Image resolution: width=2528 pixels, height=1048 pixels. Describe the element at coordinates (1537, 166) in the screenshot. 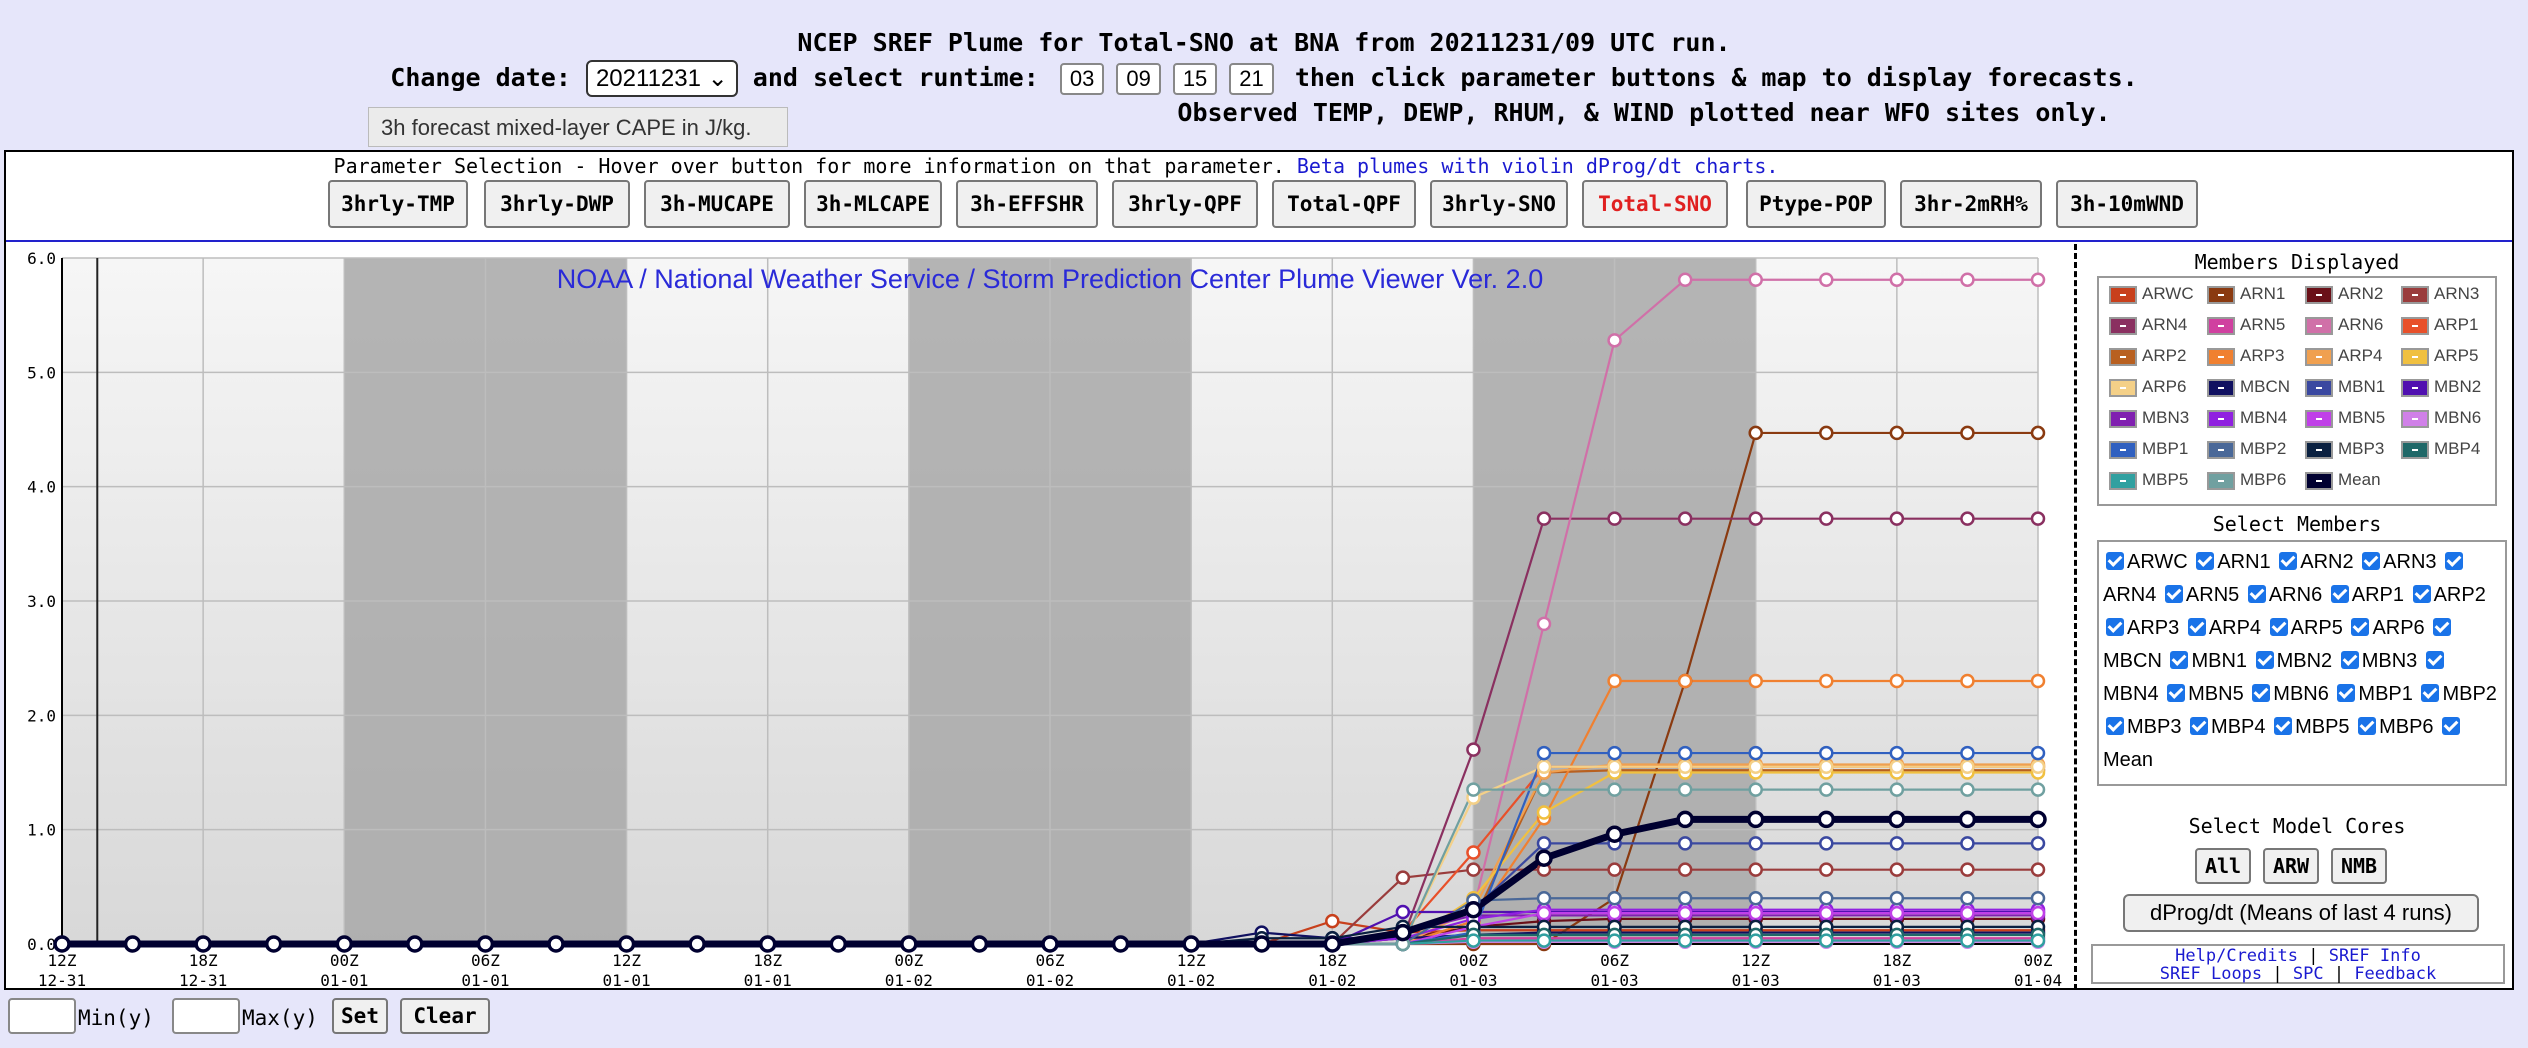

I see `beta-plumes-link: Beta plumes with violin dProg/dt charts.` at that location.